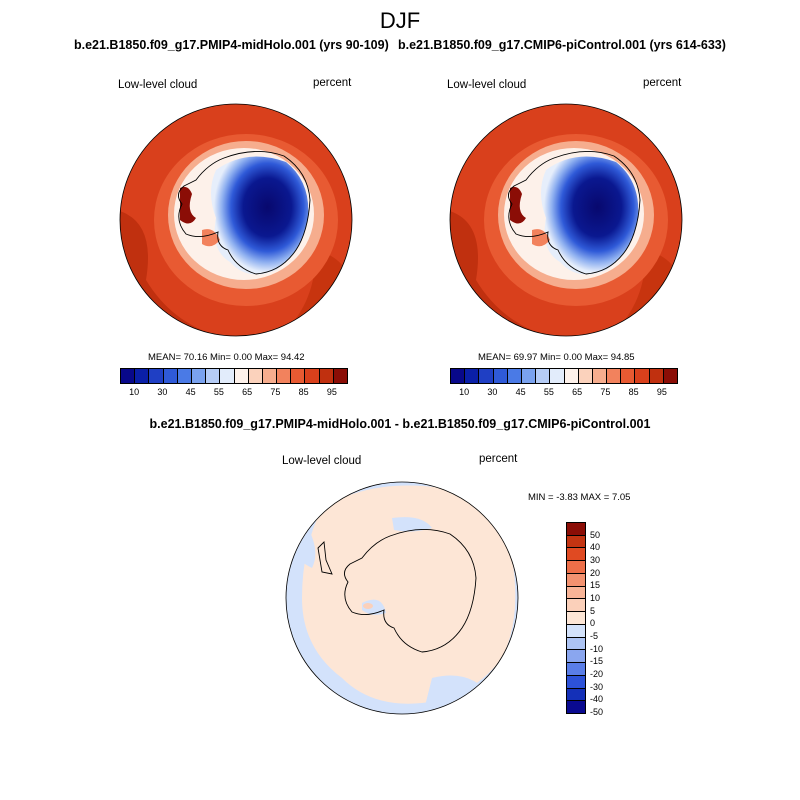 The height and width of the screenshot is (800, 800). What do you see at coordinates (594, 636) in the screenshot?
I see `colorbar-tick-label: -5` at bounding box center [594, 636].